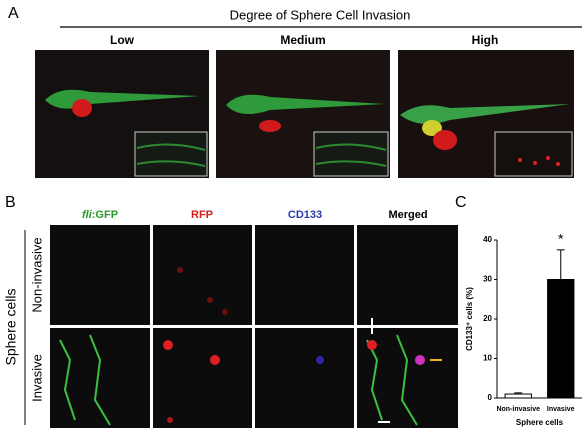 This screenshot has height=432, width=586. What do you see at coordinates (11, 326) in the screenshot?
I see `group-label: Sphere cells` at bounding box center [11, 326].